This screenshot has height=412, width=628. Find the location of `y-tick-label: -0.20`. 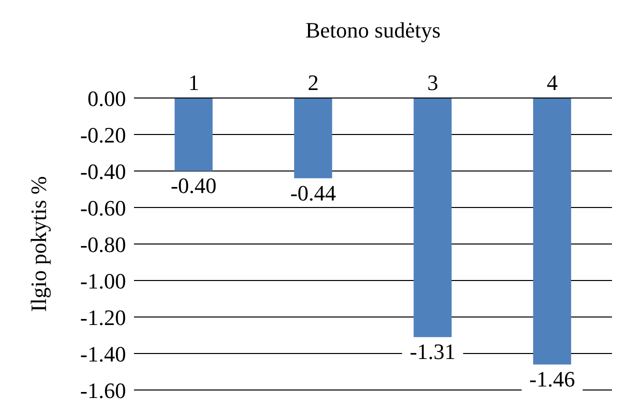

y-tick-label: -0.20 is located at coordinates (103, 135).